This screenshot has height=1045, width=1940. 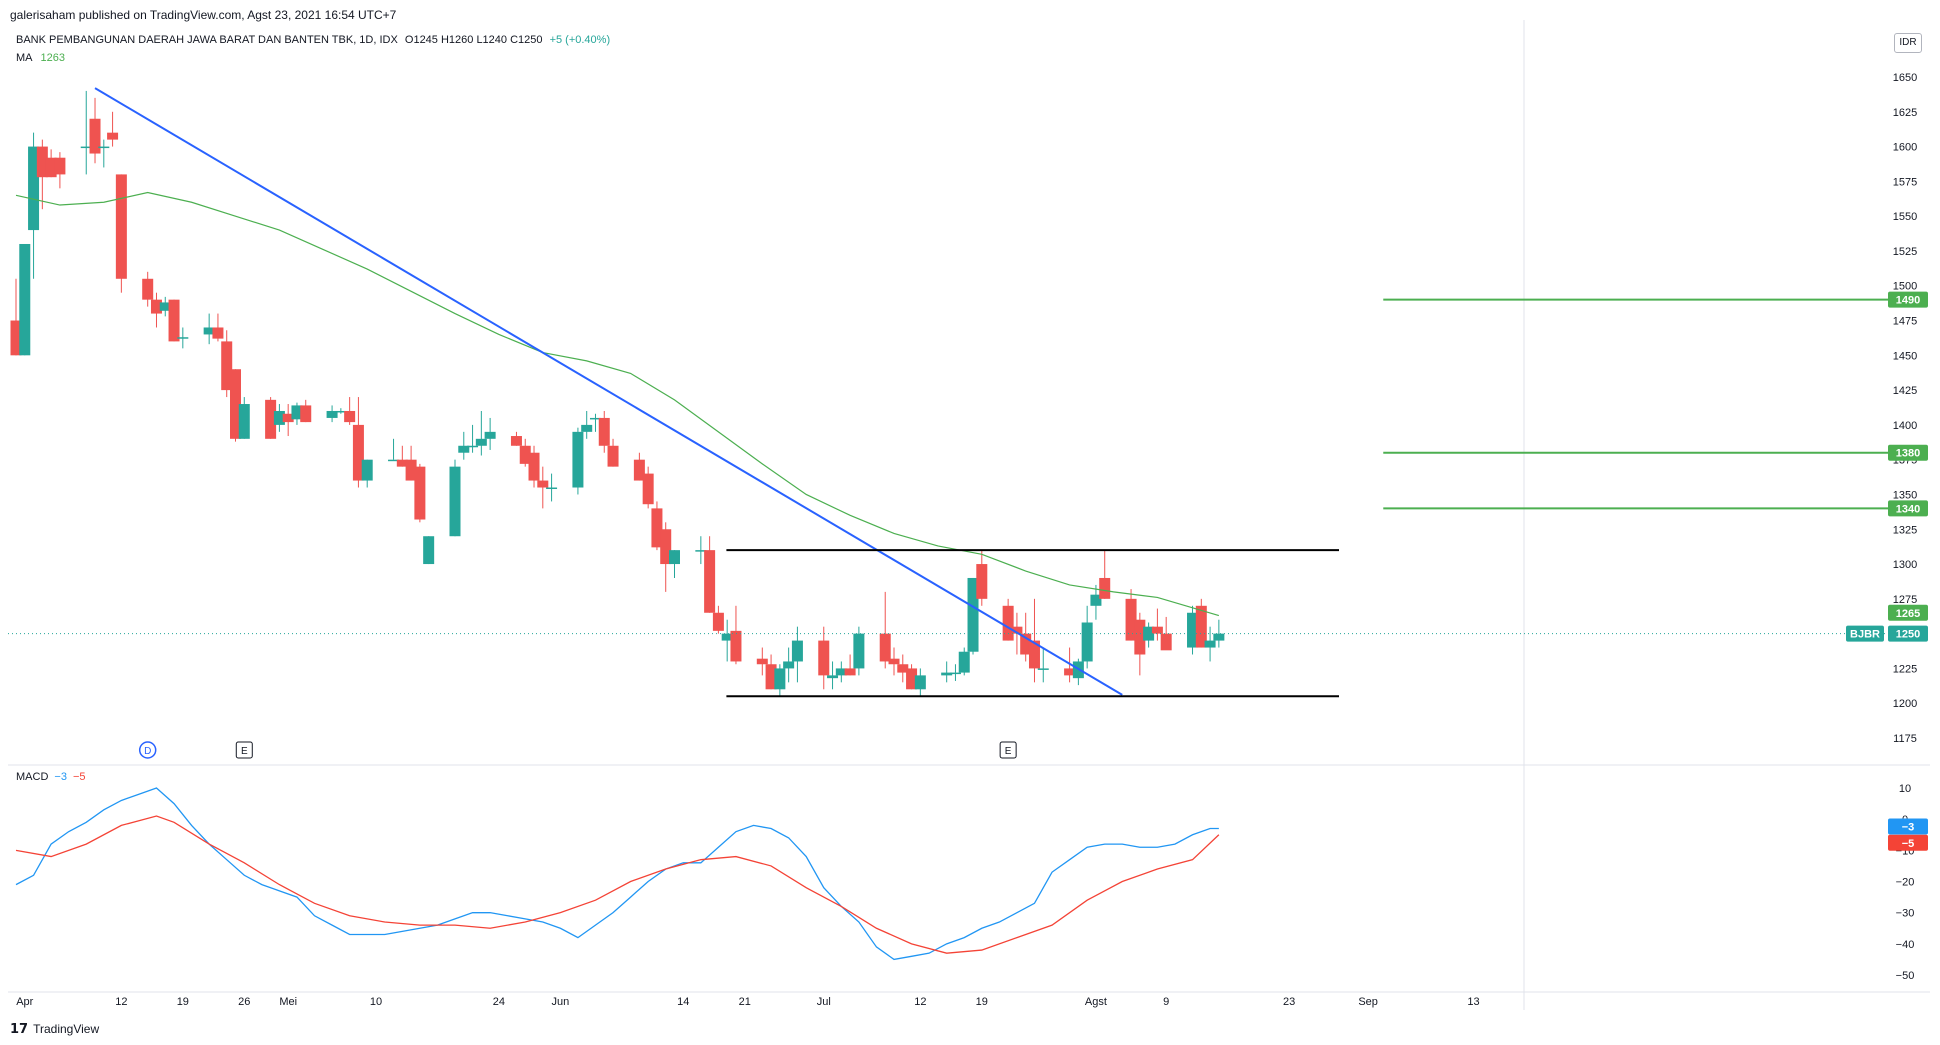 I want to click on macd-pane, so click(x=617, y=874).